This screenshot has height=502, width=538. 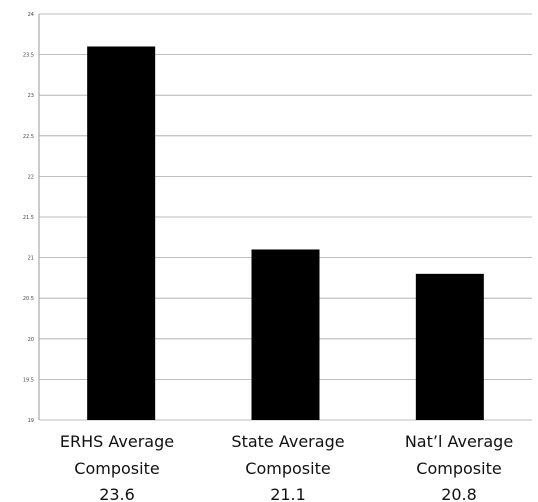 I want to click on bar-erhs, so click(x=121, y=233).